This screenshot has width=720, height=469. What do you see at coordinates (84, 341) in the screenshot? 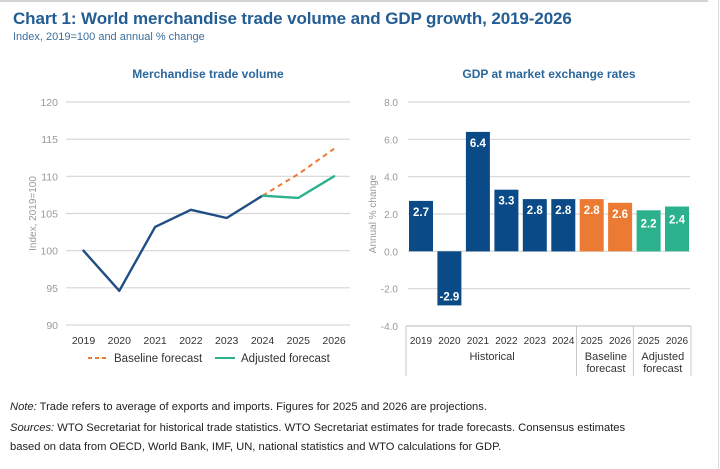
I see `left-x-tick-label: 2019` at bounding box center [84, 341].